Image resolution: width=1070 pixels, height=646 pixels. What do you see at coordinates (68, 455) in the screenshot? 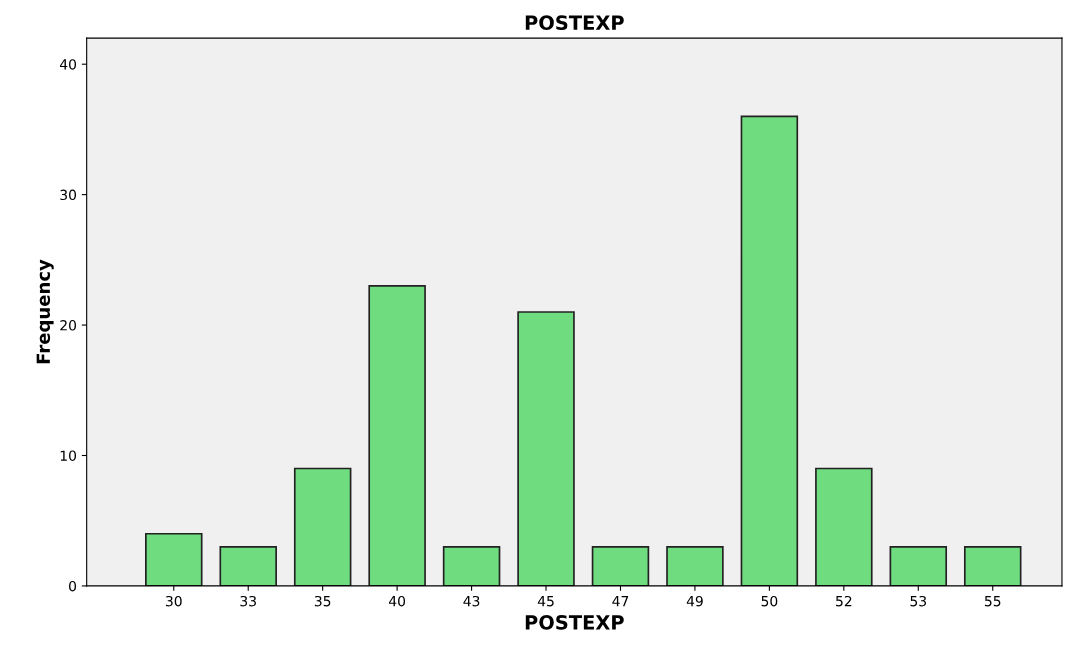
I see `y-tick-label: 10` at bounding box center [68, 455].